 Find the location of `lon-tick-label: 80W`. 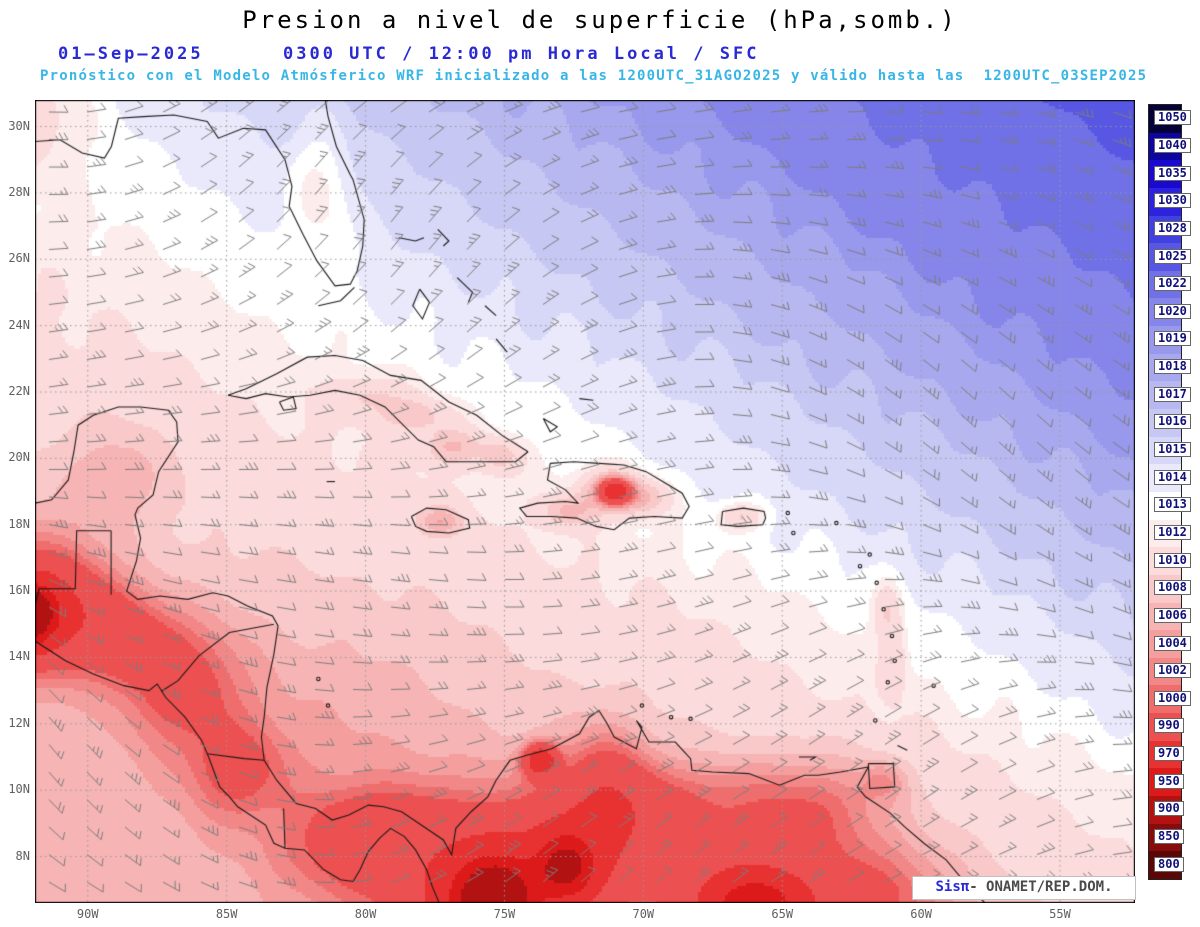

lon-tick-label: 80W is located at coordinates (365, 914).